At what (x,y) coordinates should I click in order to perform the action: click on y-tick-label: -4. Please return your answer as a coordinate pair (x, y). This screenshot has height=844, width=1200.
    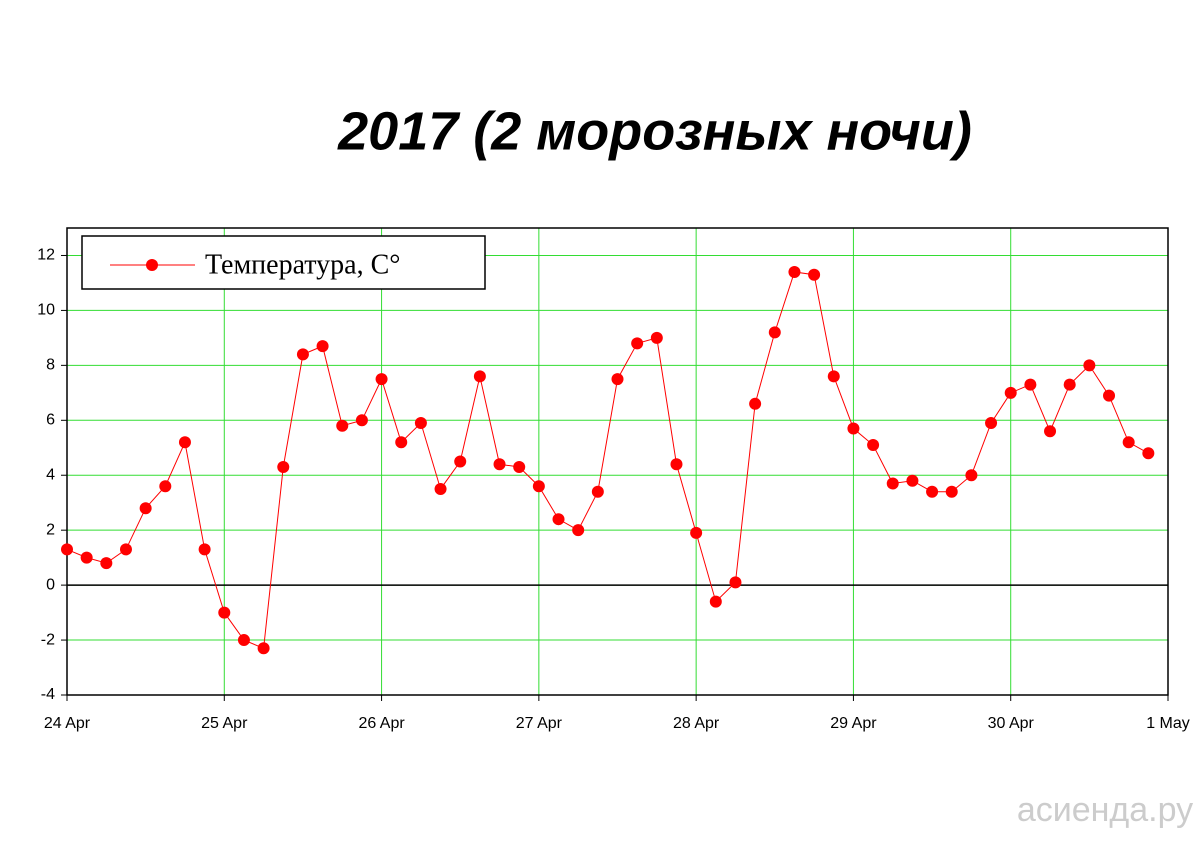
    Looking at the image, I should click on (48, 694).